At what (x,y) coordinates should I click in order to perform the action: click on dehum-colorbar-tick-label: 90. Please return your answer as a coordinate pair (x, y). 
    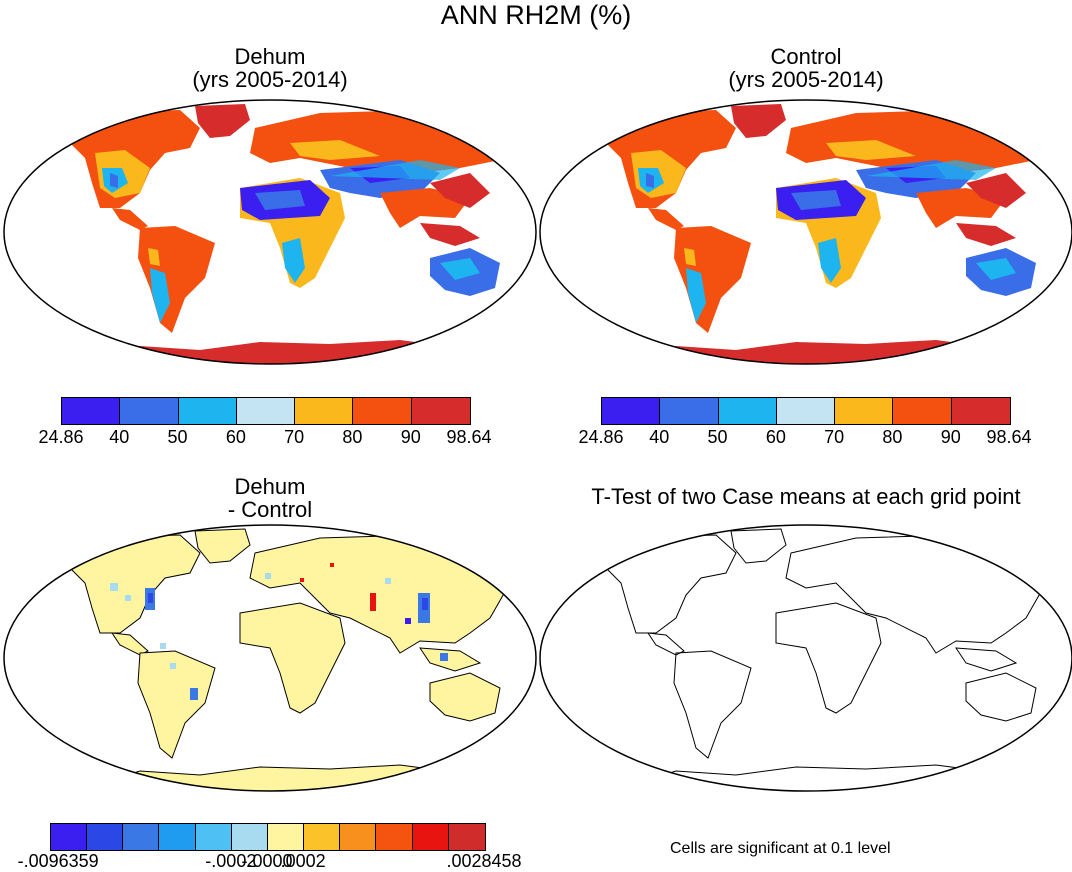
    Looking at the image, I should click on (410, 437).